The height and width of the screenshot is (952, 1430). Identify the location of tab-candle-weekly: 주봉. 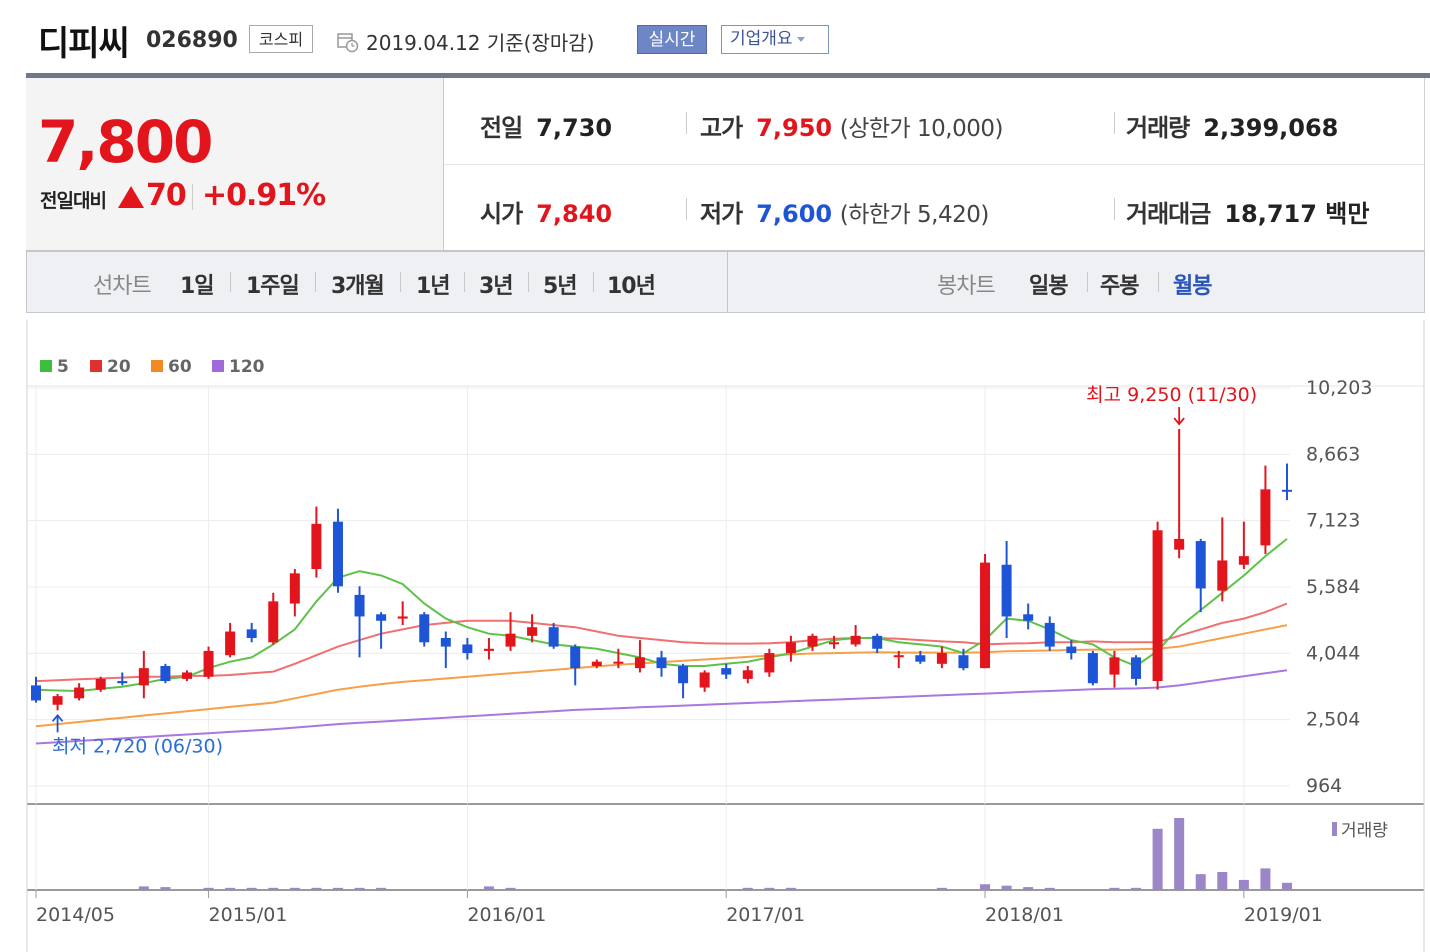
(1119, 286).